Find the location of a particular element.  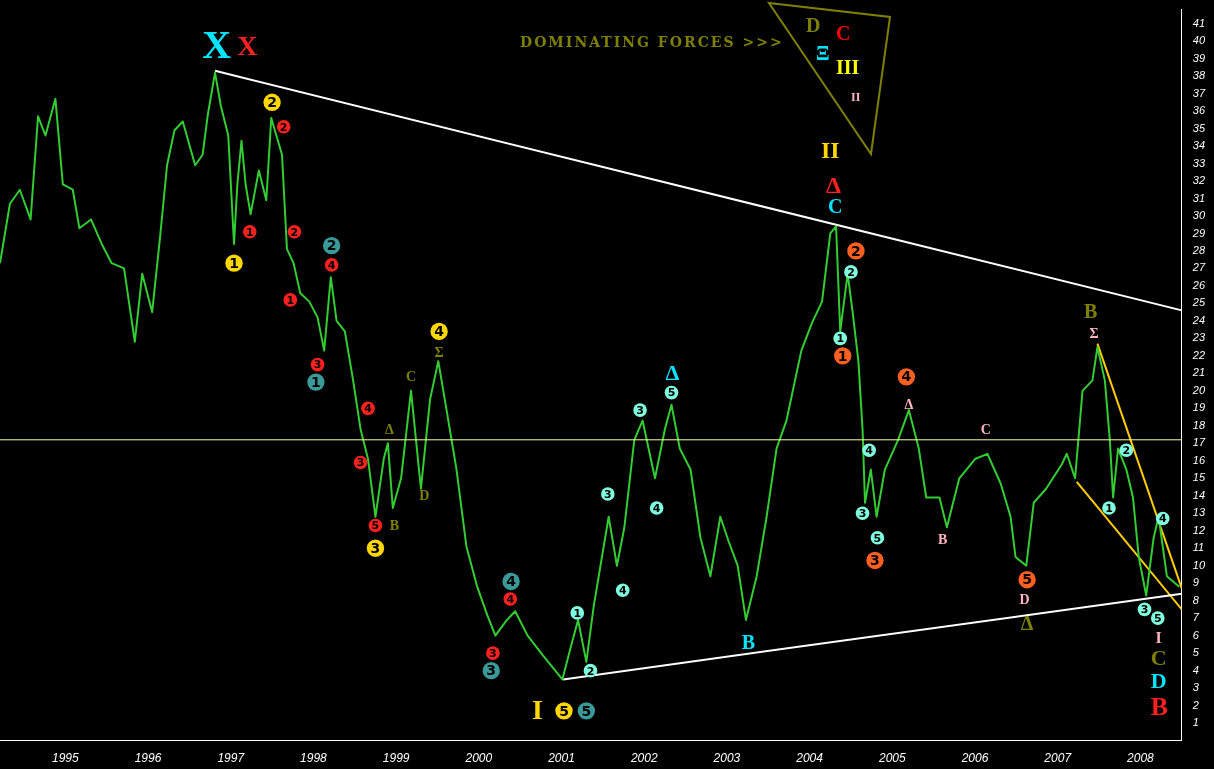

x-tick-label: 2000 is located at coordinates (478, 758).